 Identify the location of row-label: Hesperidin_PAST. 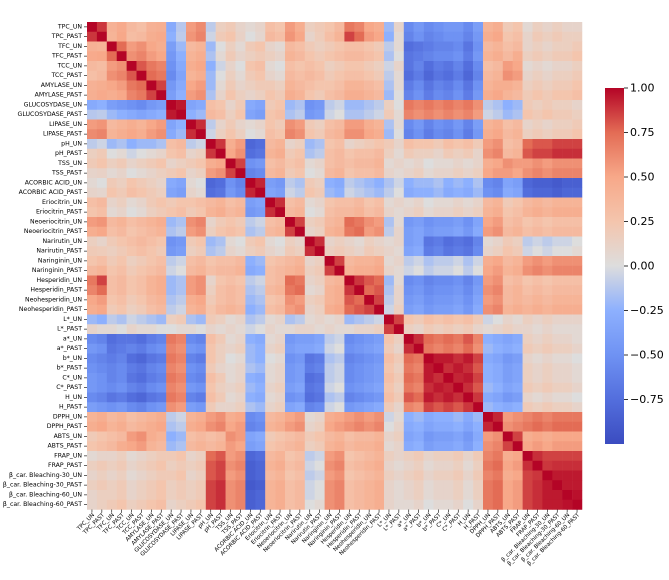
(56, 290).